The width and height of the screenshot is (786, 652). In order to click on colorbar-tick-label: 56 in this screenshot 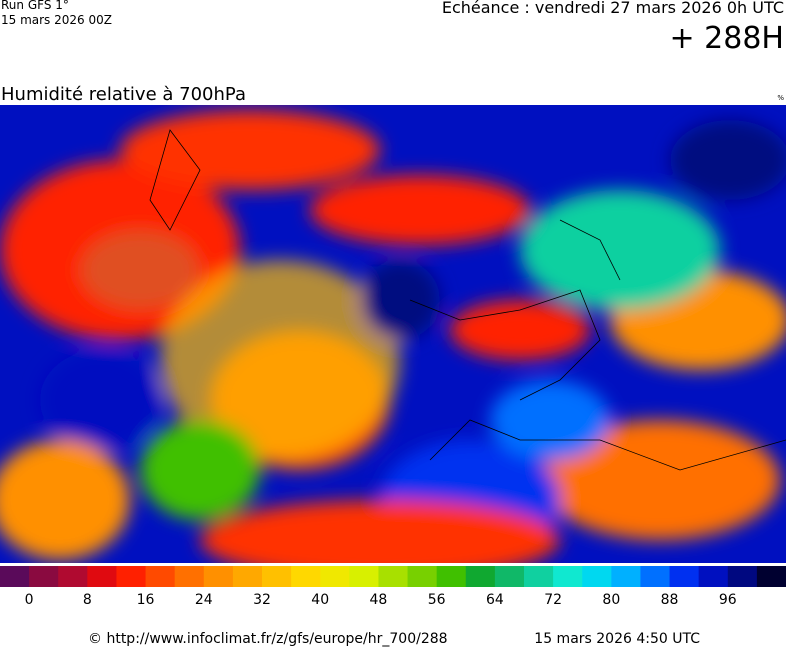, I will do `click(437, 600)`.